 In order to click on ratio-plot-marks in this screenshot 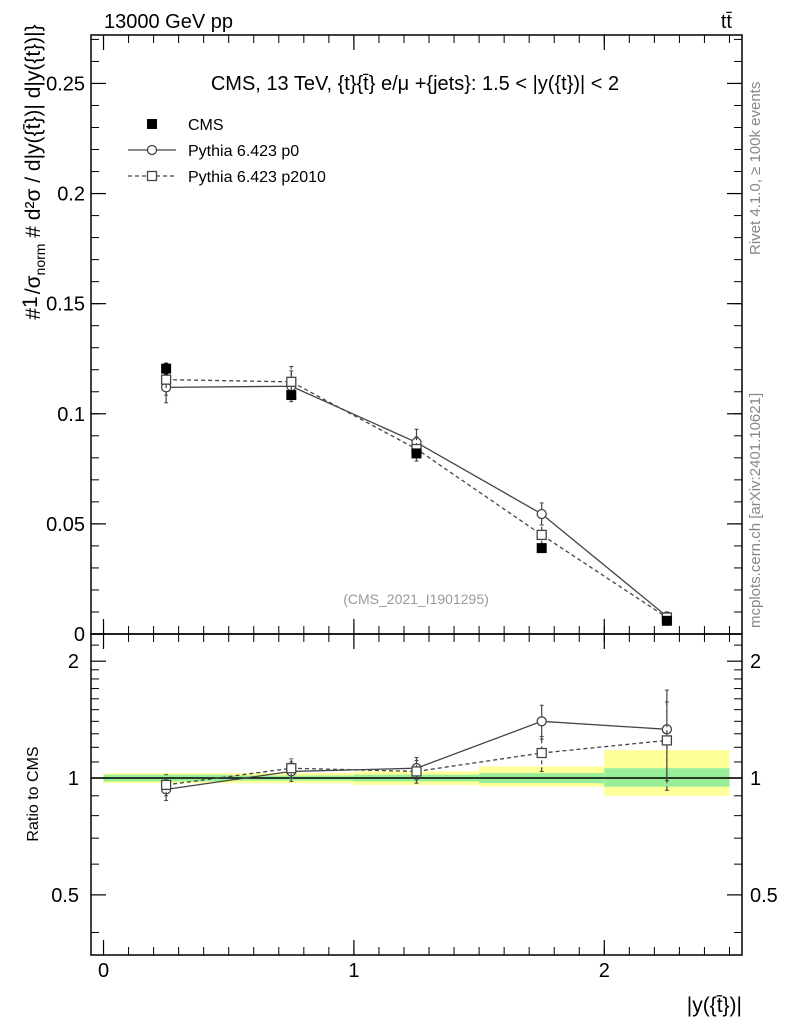, I will do `click(416, 745)`.